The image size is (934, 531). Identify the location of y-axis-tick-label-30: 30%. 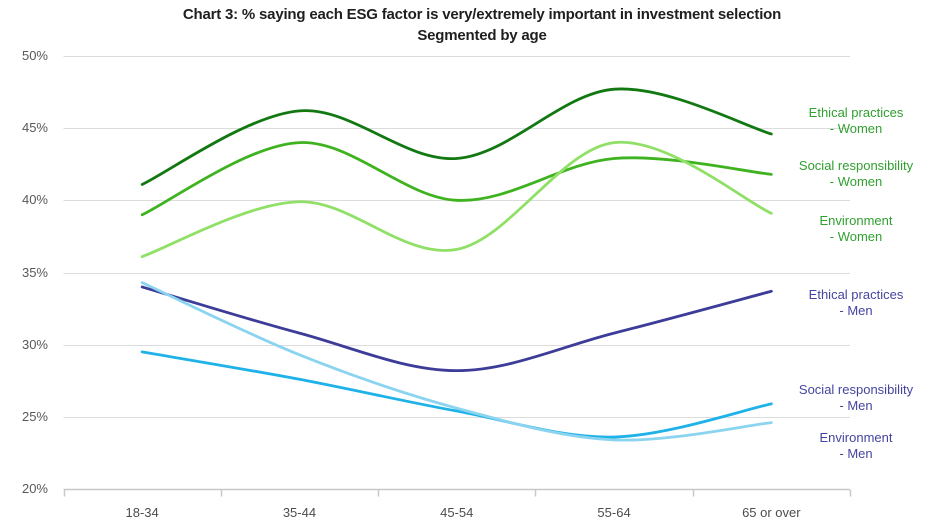
(34, 344).